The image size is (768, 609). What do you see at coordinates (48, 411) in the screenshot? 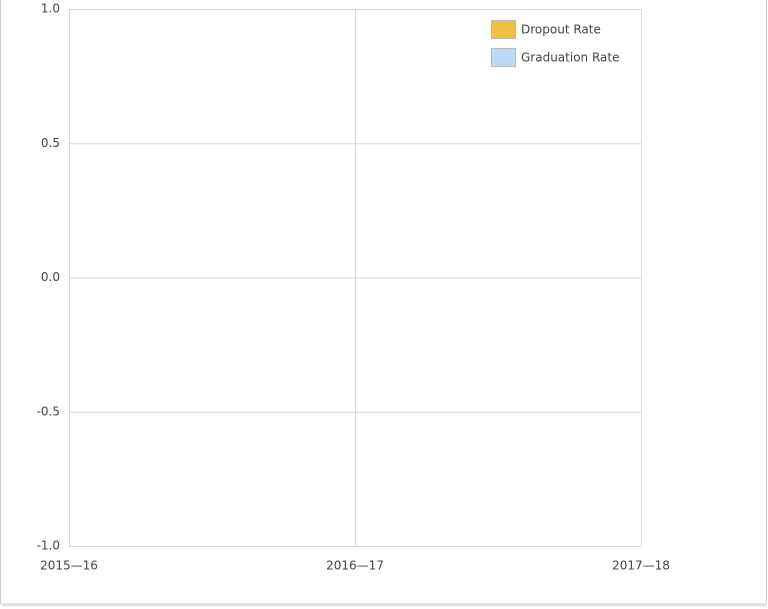
I see `y-tick-label: -0.5` at bounding box center [48, 411].